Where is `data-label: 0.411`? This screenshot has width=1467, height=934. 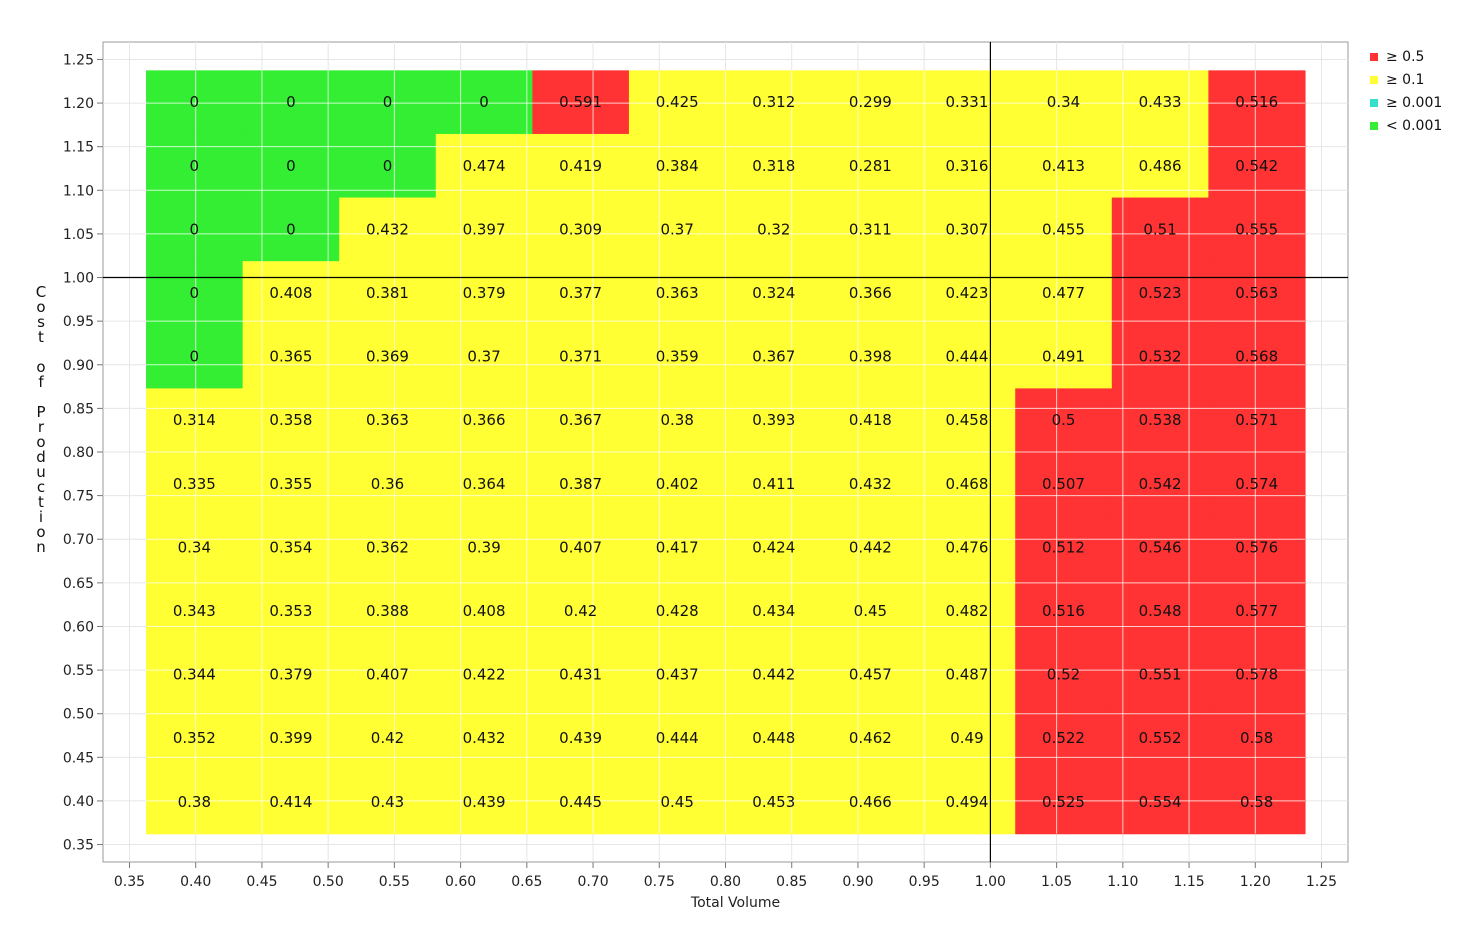 data-label: 0.411 is located at coordinates (773, 484).